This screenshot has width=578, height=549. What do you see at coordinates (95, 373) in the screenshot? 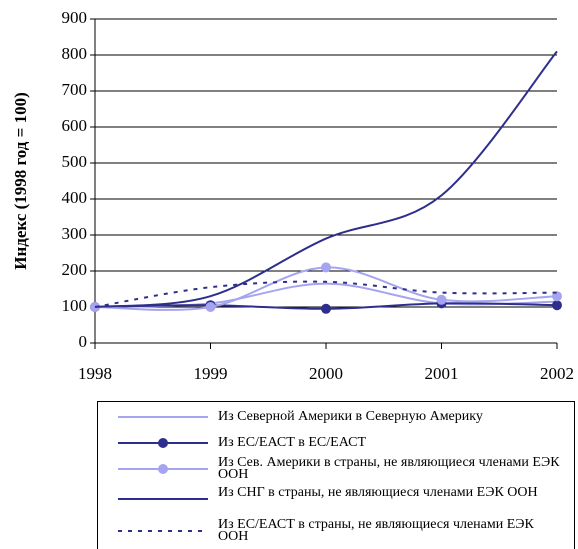
I see `x-tick-label: 1998` at bounding box center [95, 373].